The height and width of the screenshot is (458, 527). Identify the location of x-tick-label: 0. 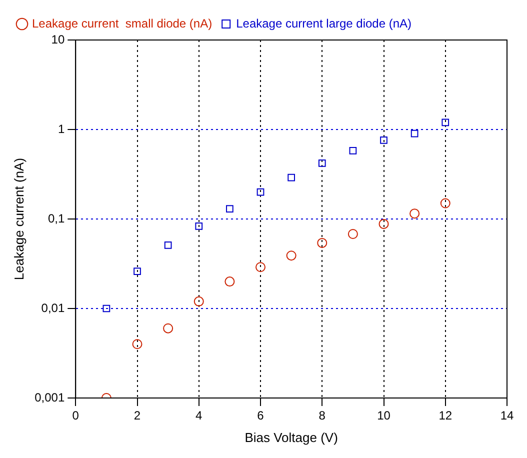
(76, 415).